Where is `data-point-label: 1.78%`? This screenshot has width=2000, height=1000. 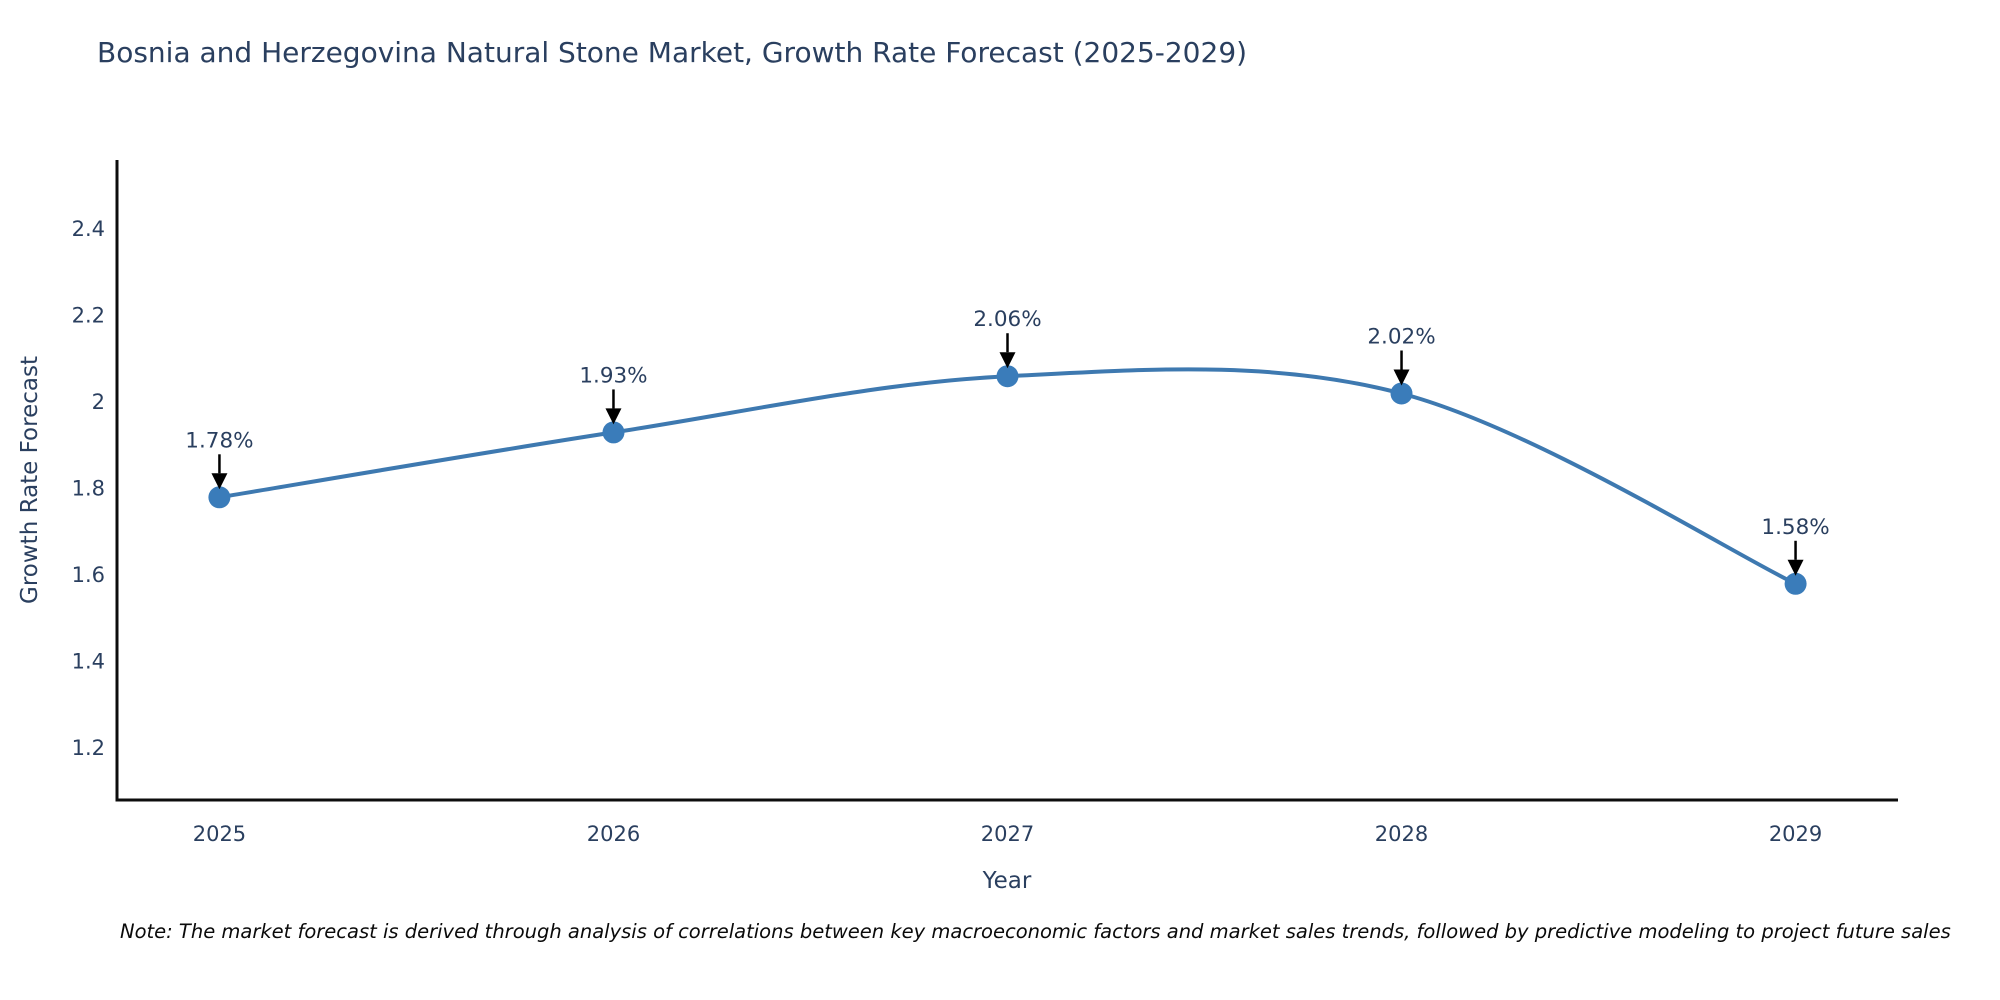 data-point-label: 1.78% is located at coordinates (219, 440).